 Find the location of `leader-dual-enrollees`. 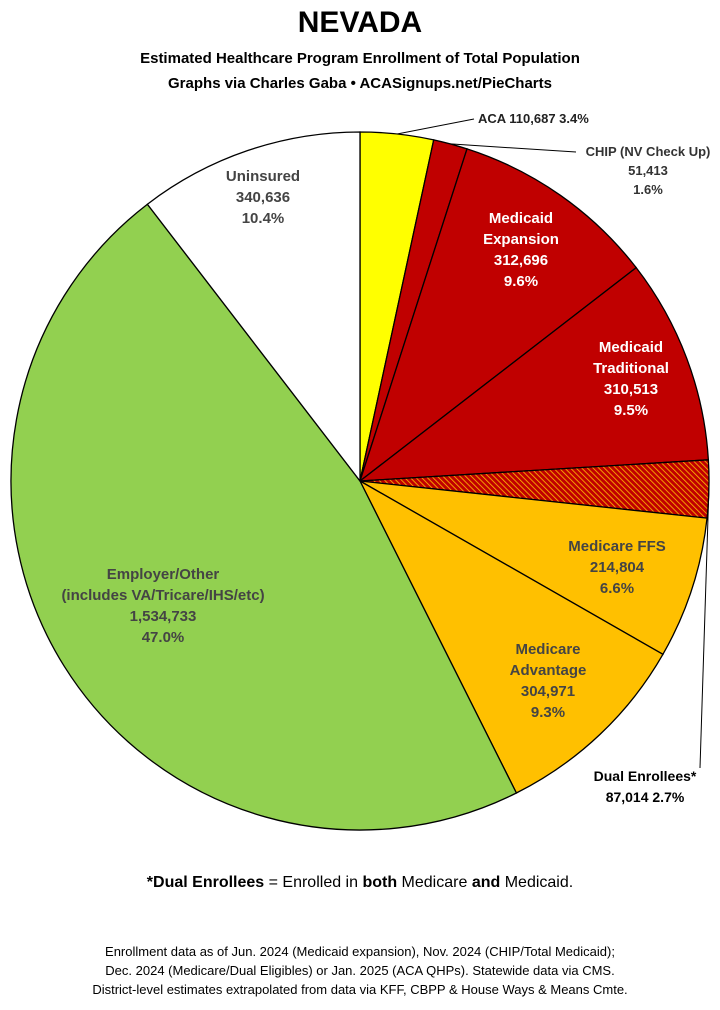

leader-dual-enrollees is located at coordinates (704, 629).